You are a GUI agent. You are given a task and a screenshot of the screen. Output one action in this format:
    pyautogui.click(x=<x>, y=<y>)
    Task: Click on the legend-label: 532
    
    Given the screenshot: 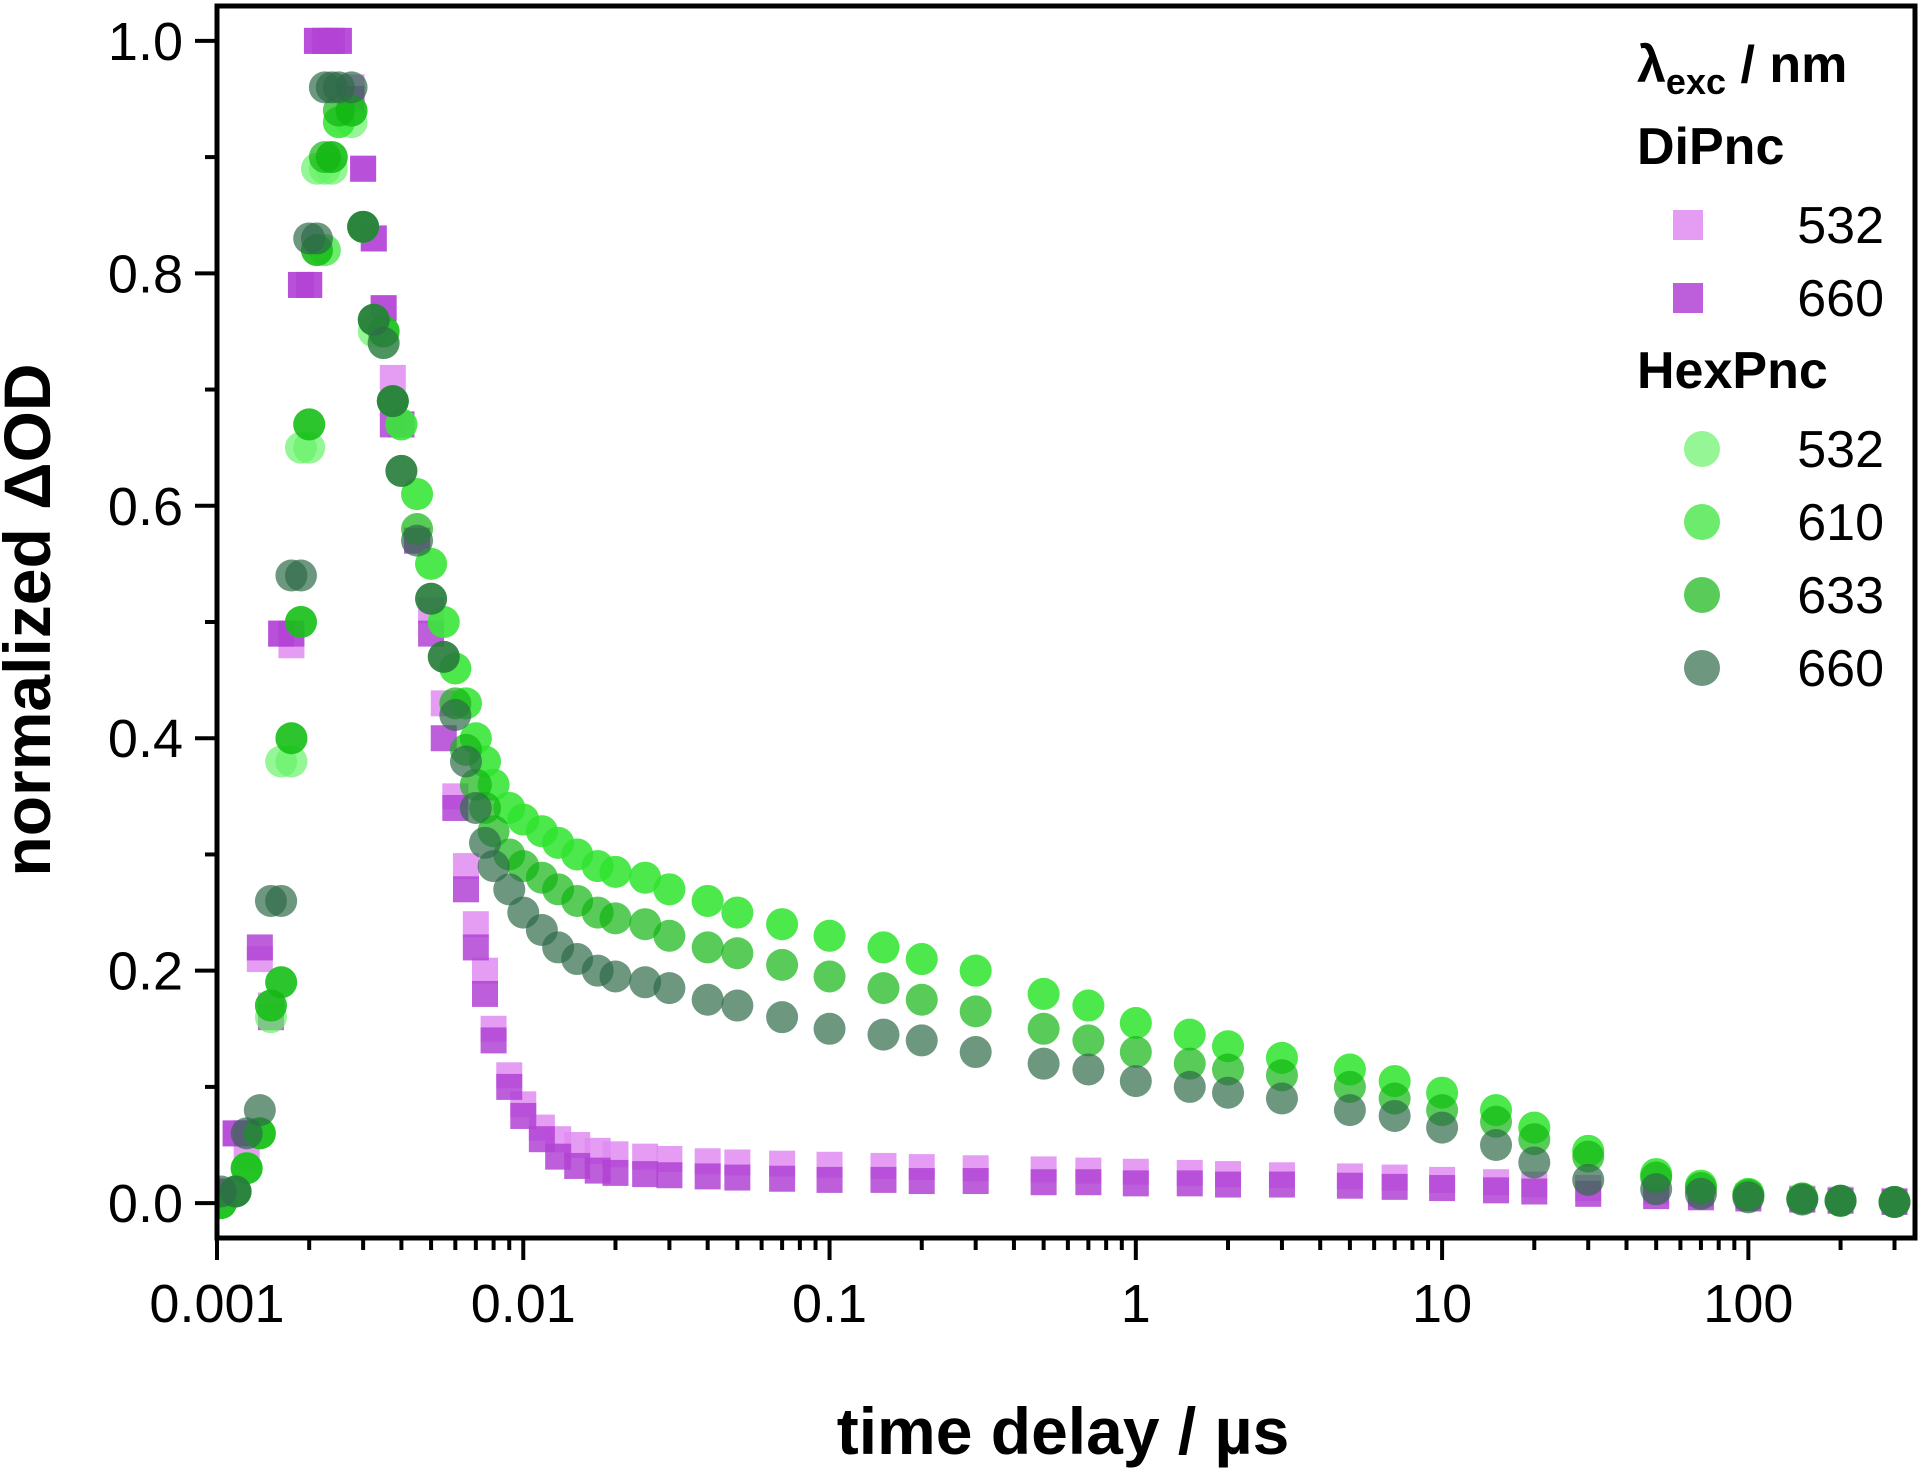 What is the action you would take?
    pyautogui.click(x=1840, y=226)
    